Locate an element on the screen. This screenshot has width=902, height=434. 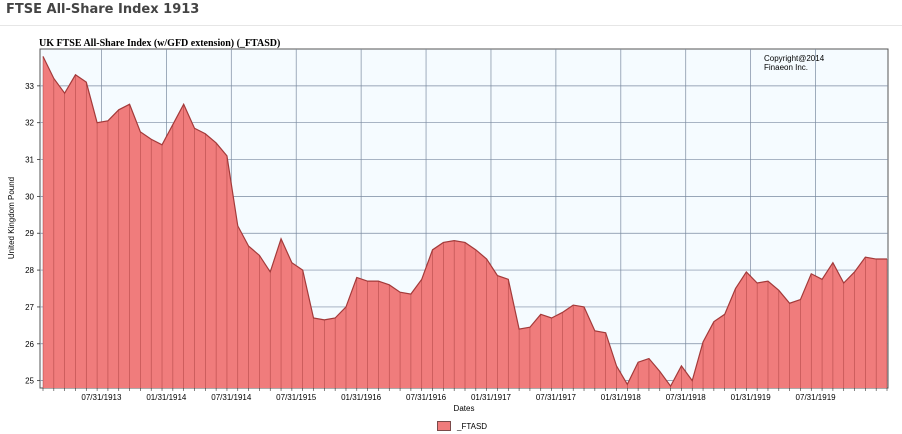
y-tick-label: 31 is located at coordinates (29, 160).